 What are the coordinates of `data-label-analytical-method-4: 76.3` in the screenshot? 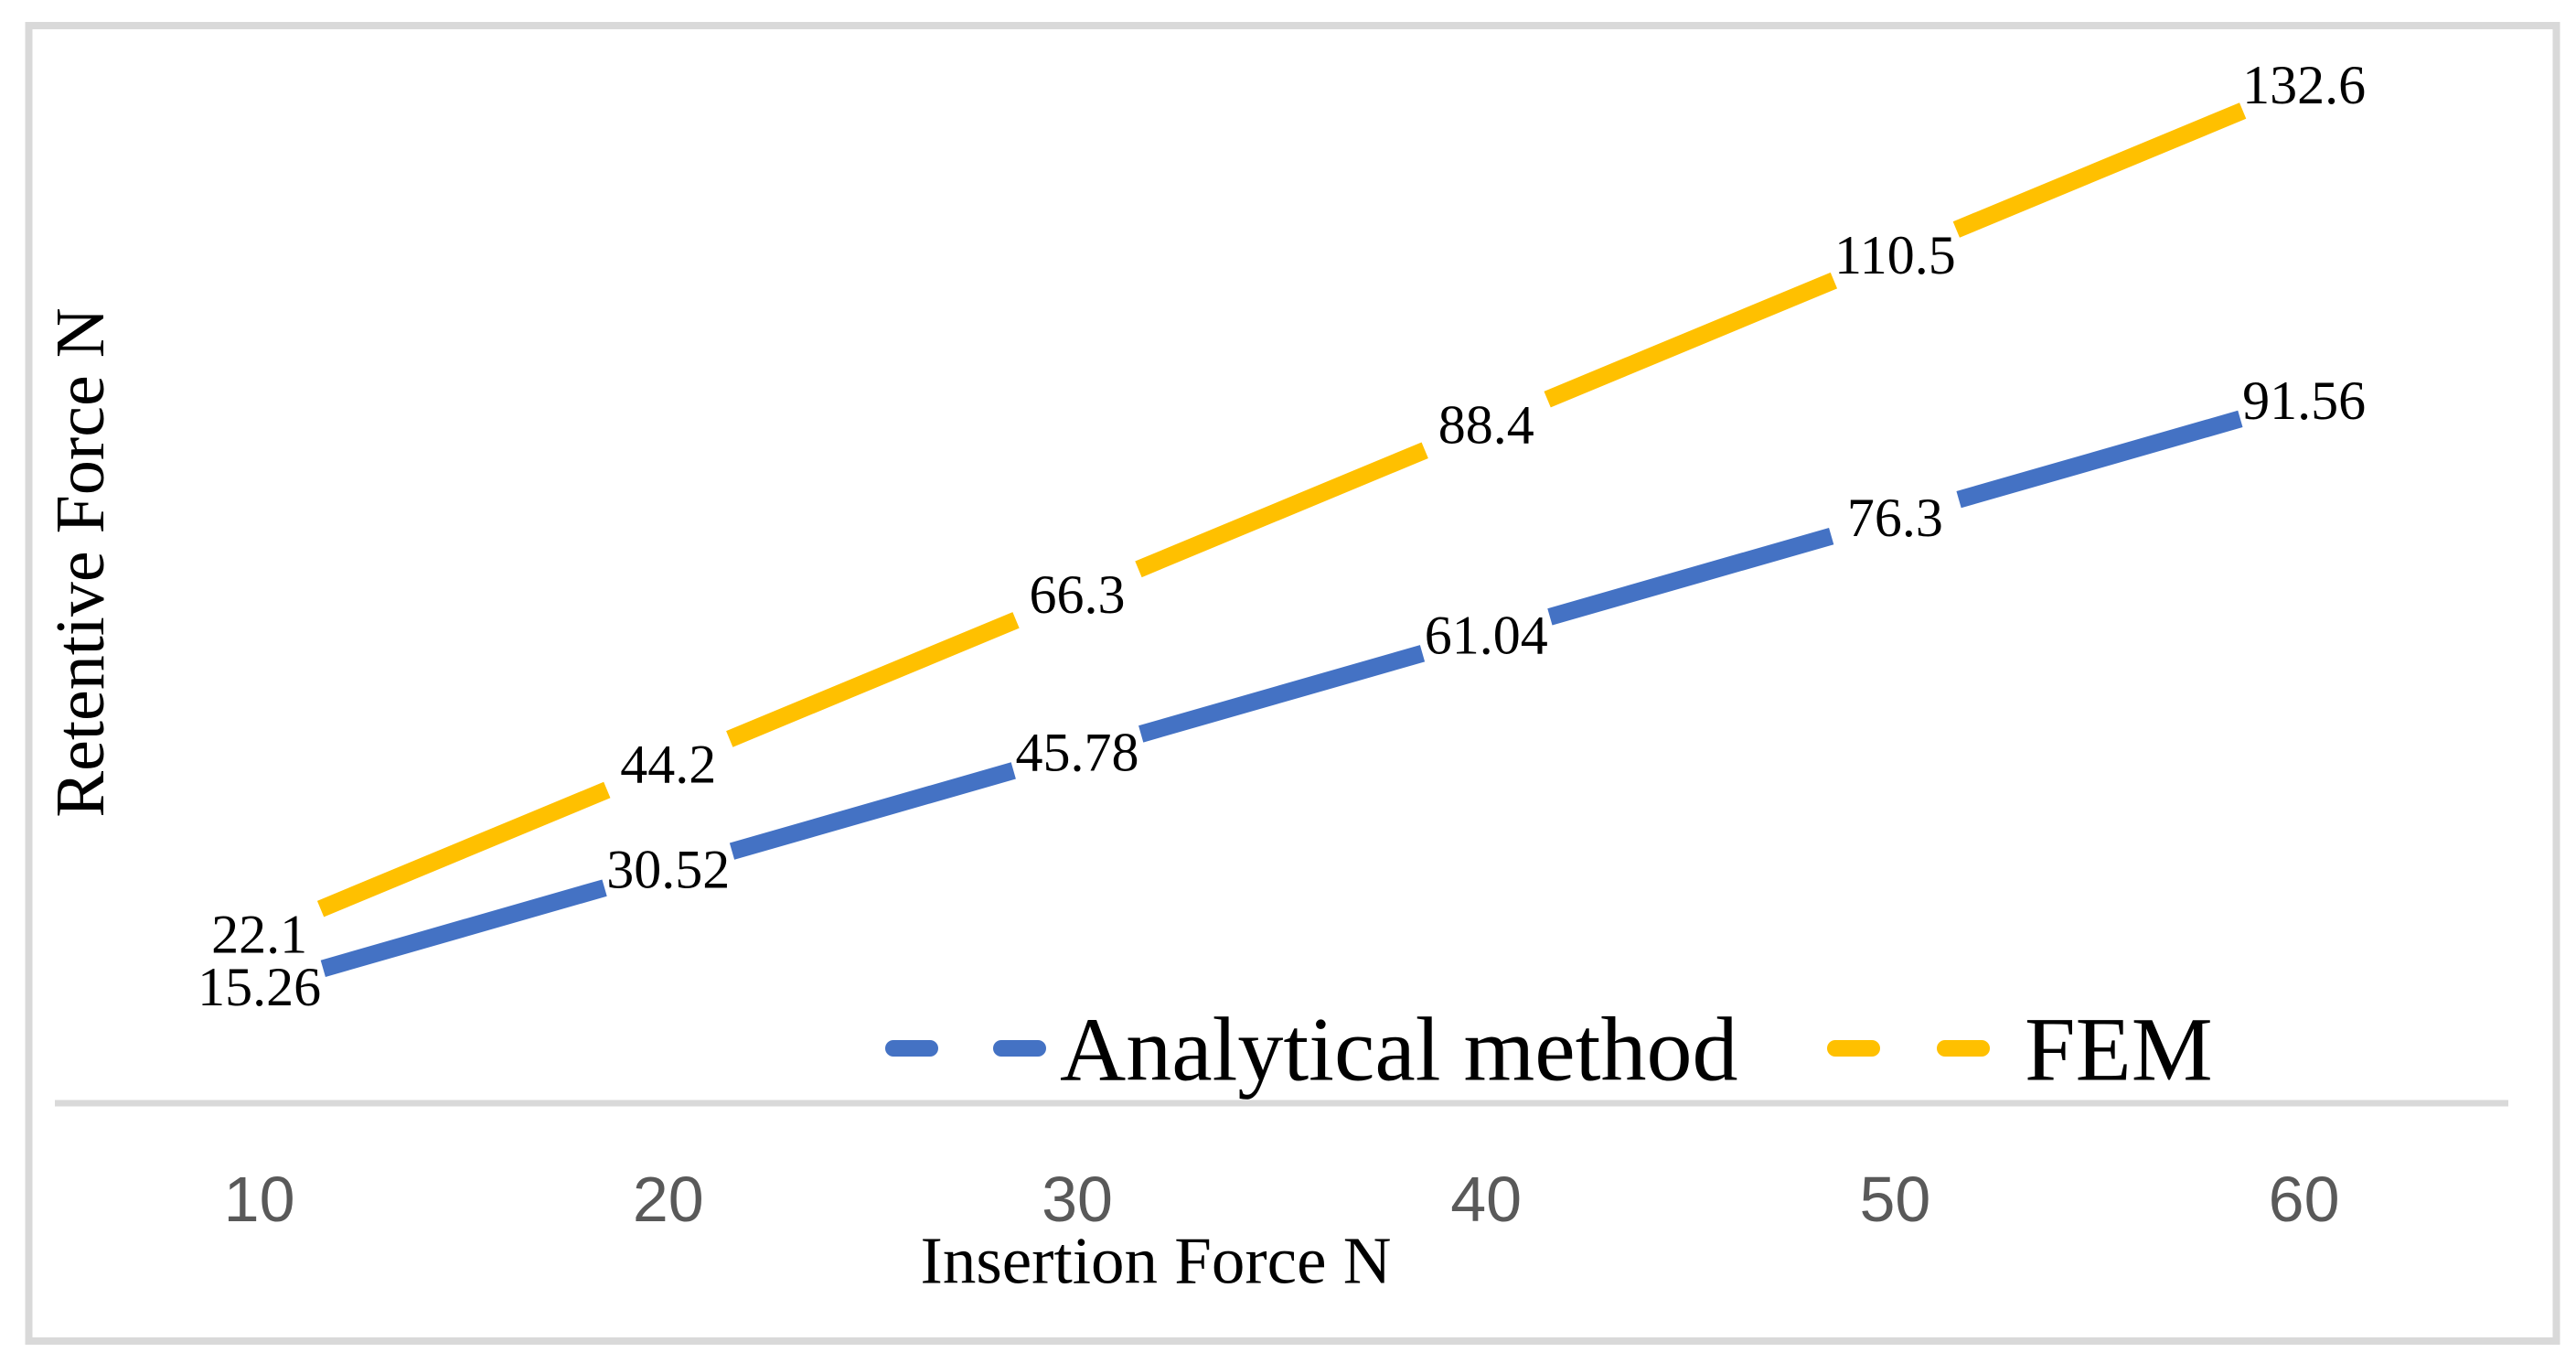 It's located at (1895, 518).